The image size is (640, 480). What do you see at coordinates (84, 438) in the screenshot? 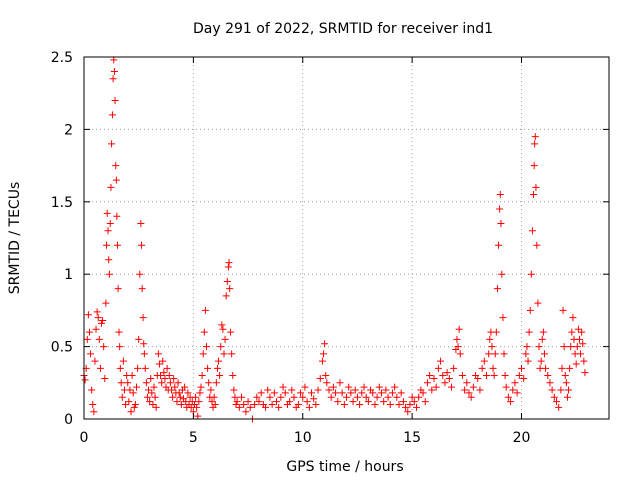
I see `x-tick-label: 0` at bounding box center [84, 438].